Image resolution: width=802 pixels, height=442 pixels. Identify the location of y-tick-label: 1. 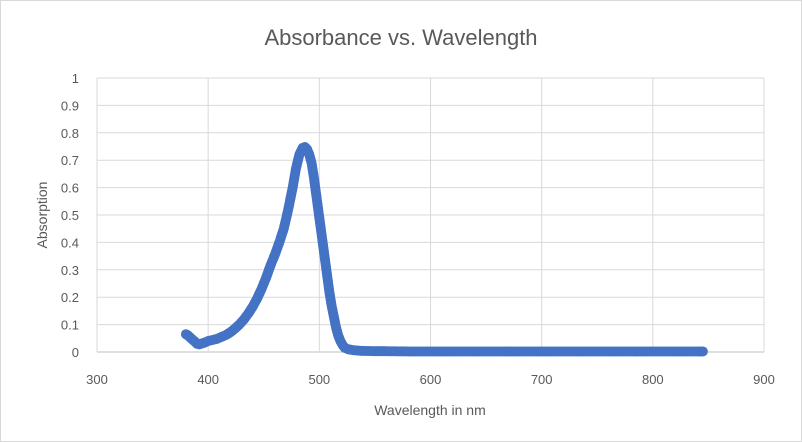
(75, 78).